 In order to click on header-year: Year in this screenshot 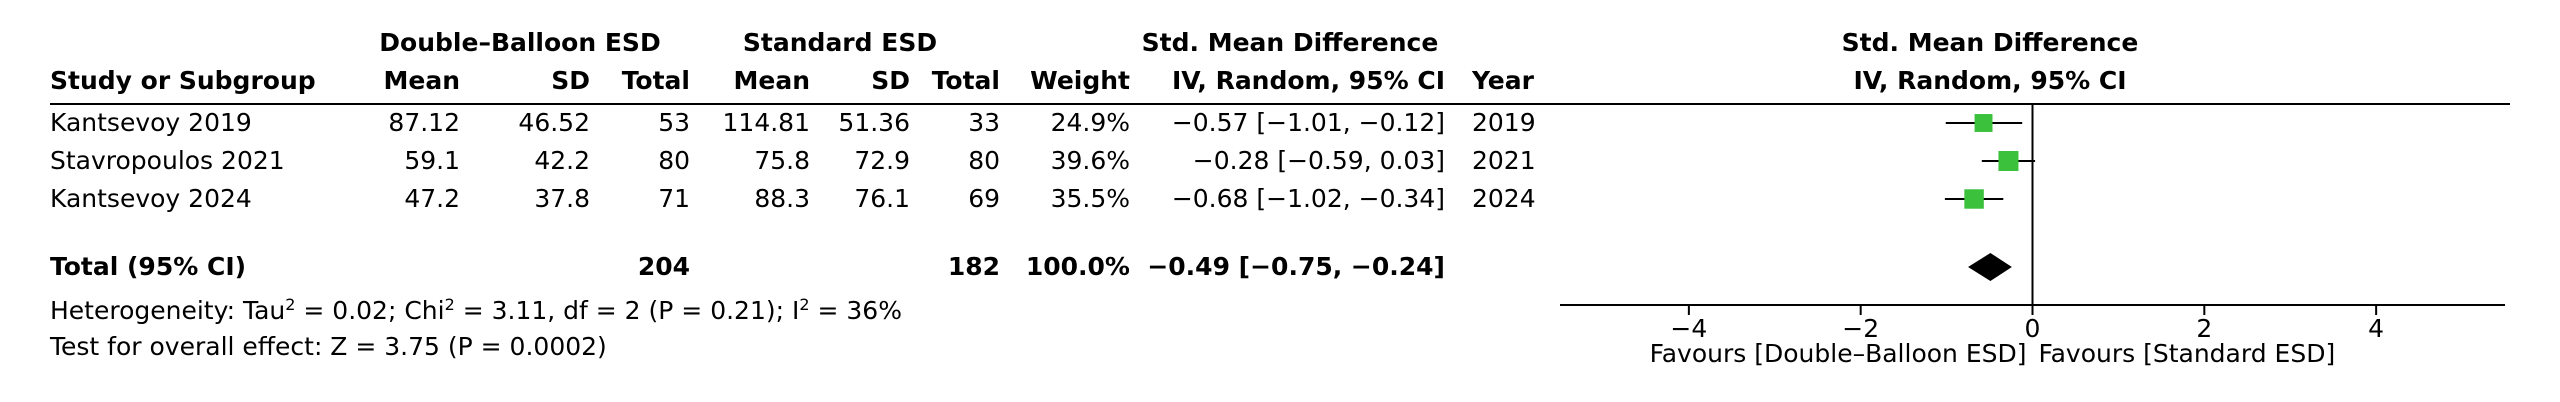, I will do `click(1503, 80)`.